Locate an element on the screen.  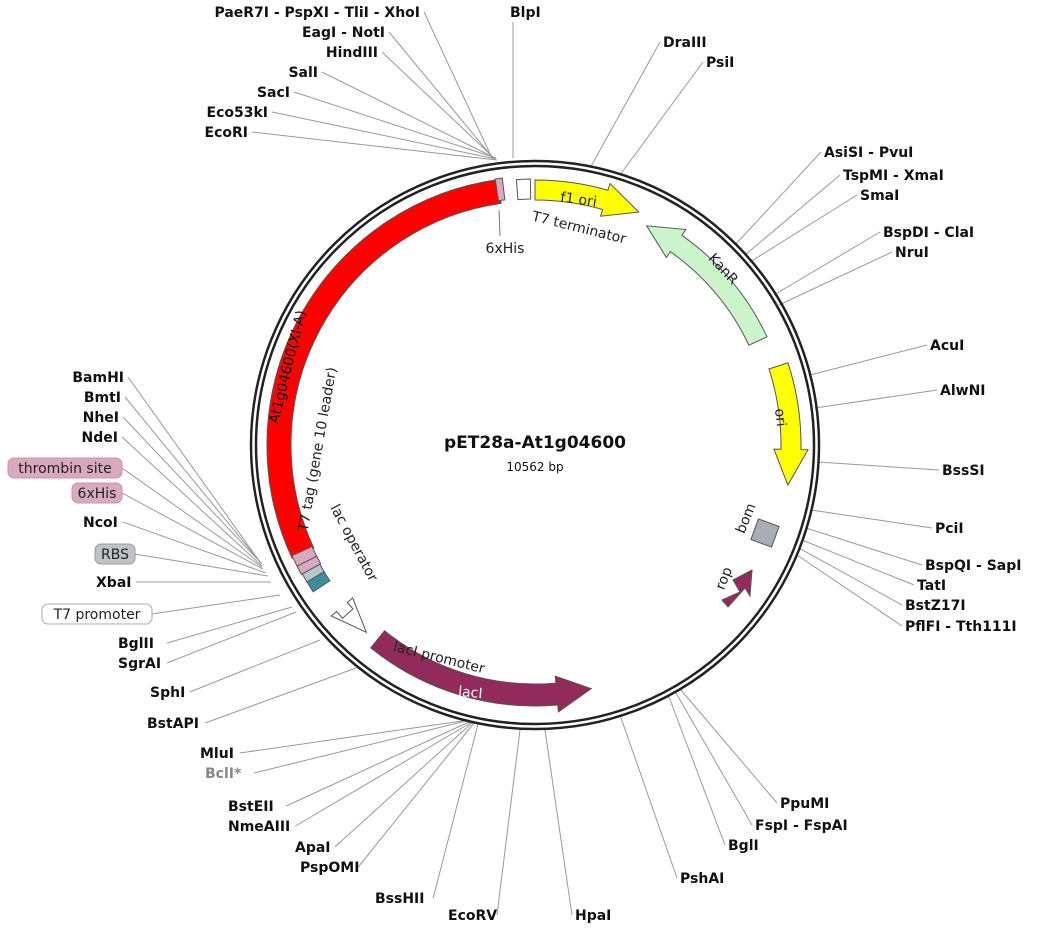
enzyme-site-label: AsiSI - PvuI is located at coordinates (868, 153).